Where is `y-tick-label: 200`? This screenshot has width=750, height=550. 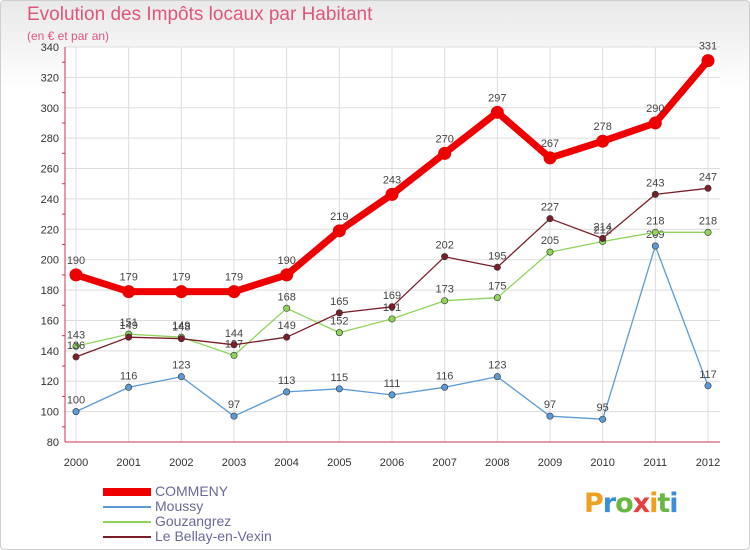 y-tick-label: 200 is located at coordinates (50, 261).